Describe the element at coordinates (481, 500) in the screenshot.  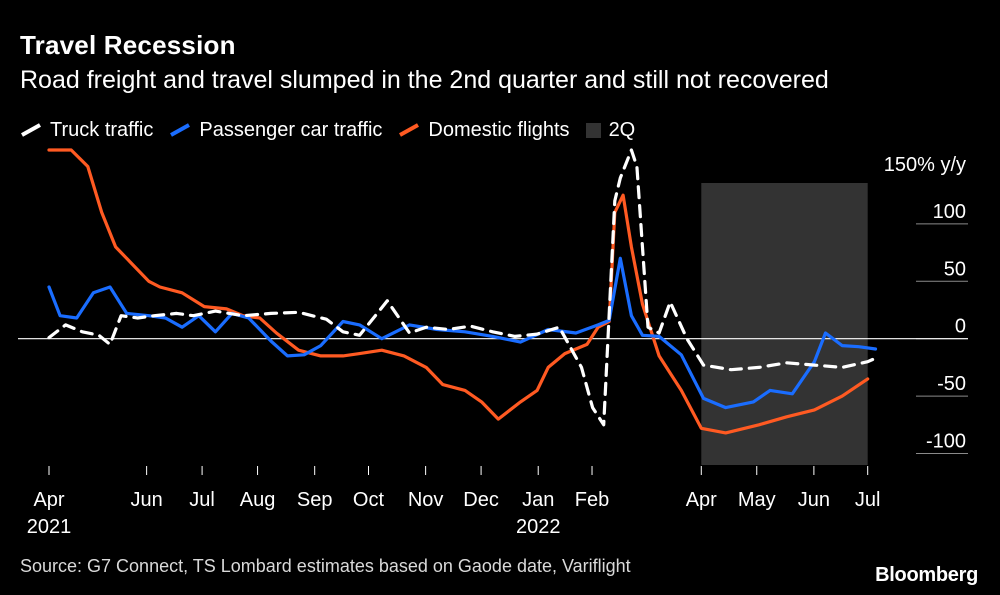
I see `x-tick-label-7: Dec` at that location.